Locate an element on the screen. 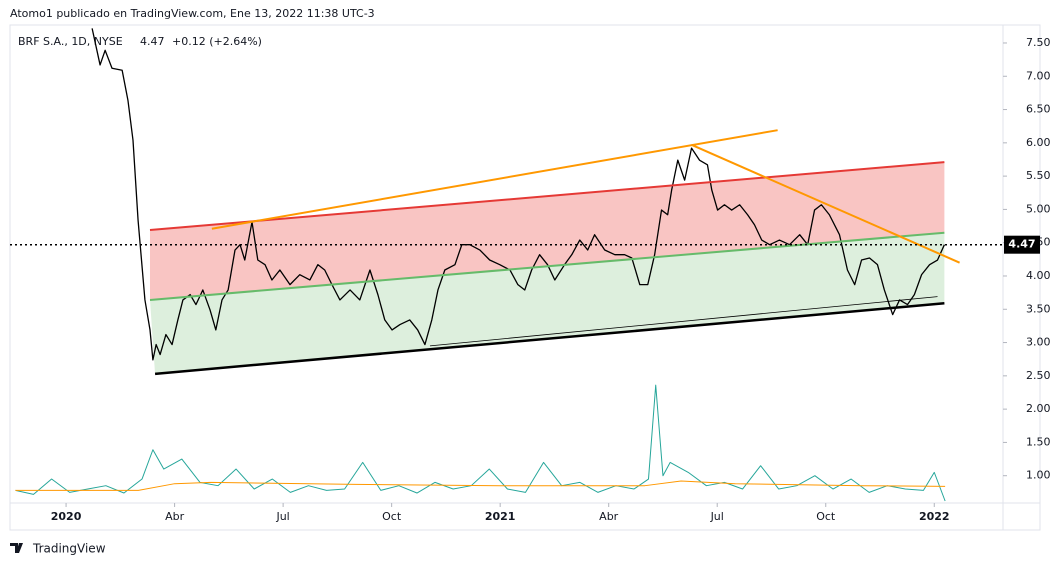  series-line is located at coordinates (480, 485).